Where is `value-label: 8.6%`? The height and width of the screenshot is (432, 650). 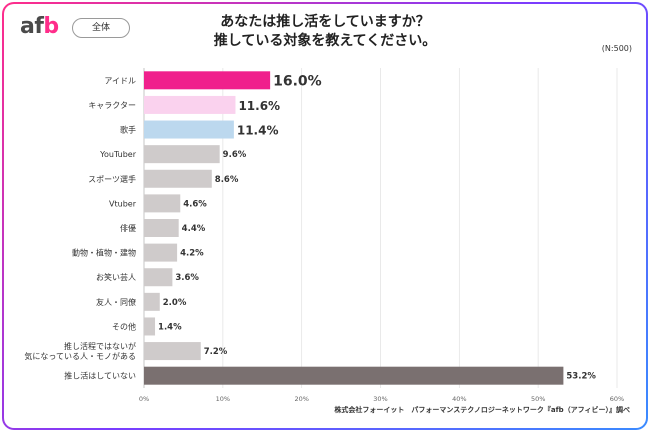
value-label: 8.6% is located at coordinates (227, 180).